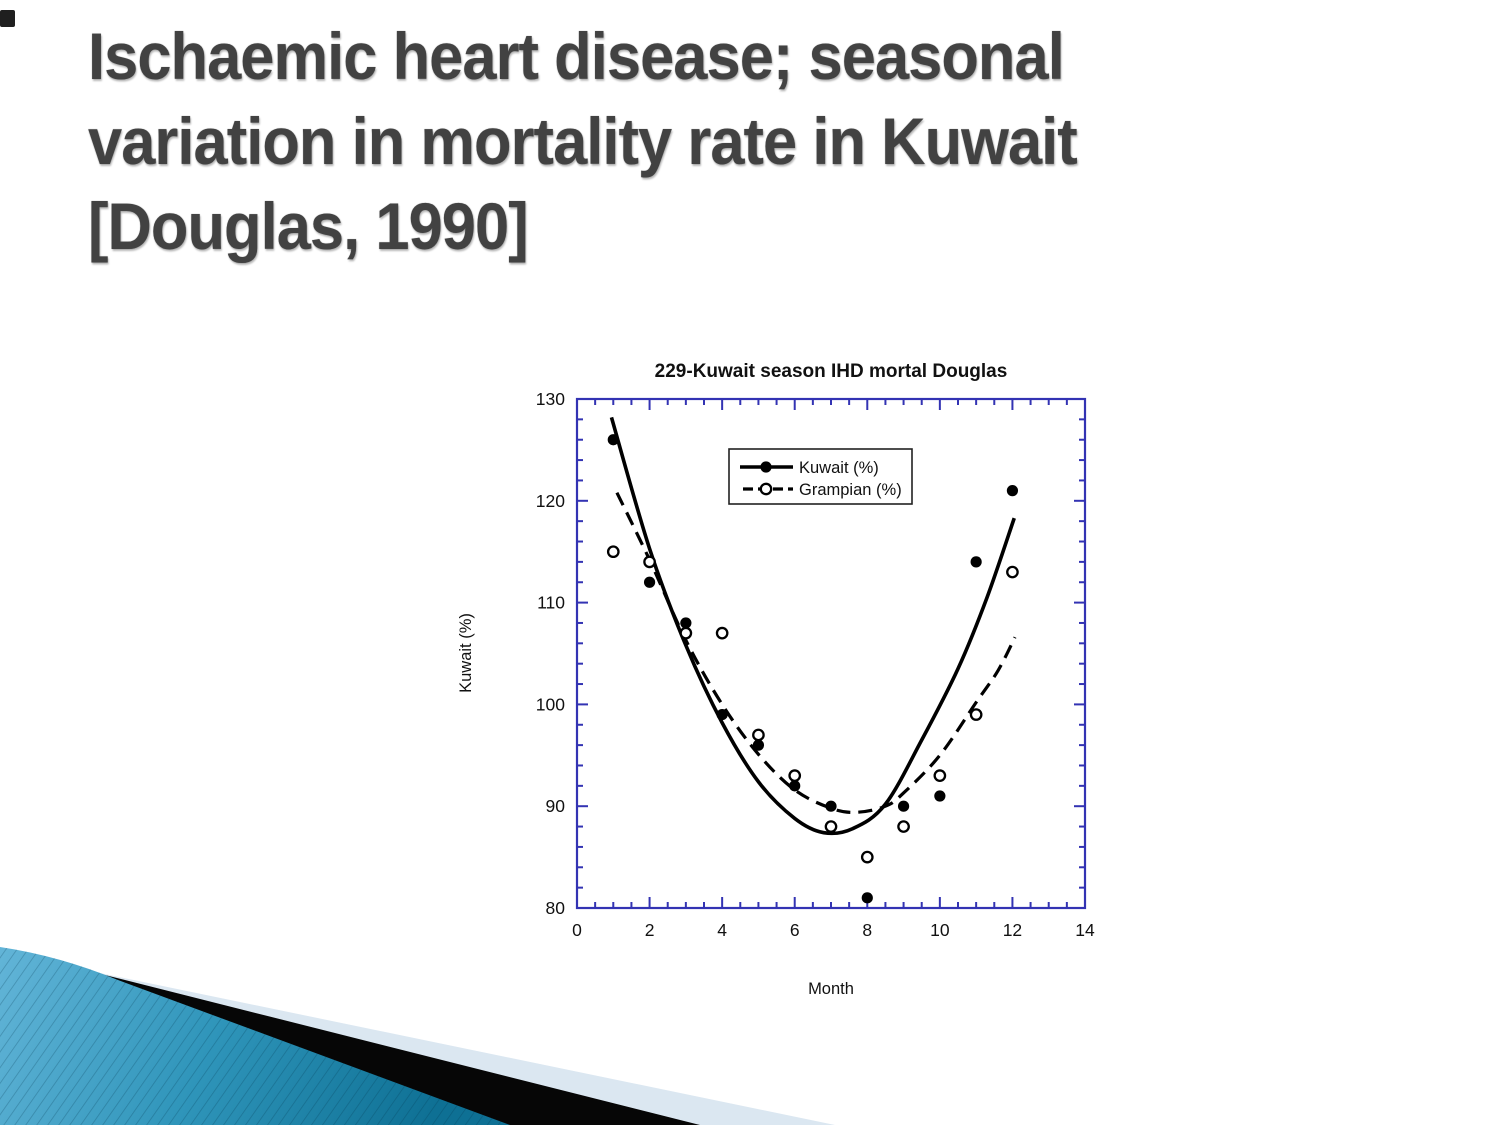 This screenshot has width=1500, height=1125. I want to click on series-grampian, so click(812, 677).